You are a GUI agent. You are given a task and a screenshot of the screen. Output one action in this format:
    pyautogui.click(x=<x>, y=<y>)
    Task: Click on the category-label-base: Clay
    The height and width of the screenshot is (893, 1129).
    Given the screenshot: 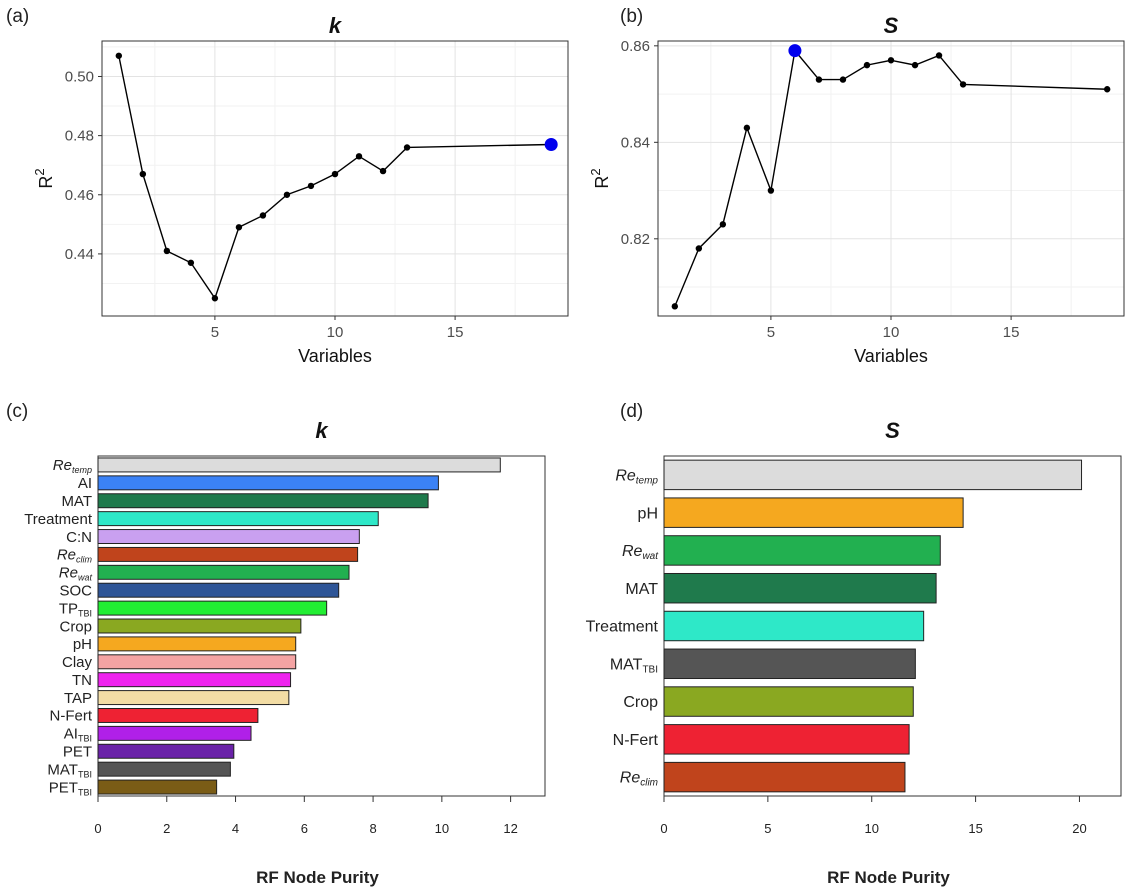 What is the action you would take?
    pyautogui.click(x=77, y=662)
    